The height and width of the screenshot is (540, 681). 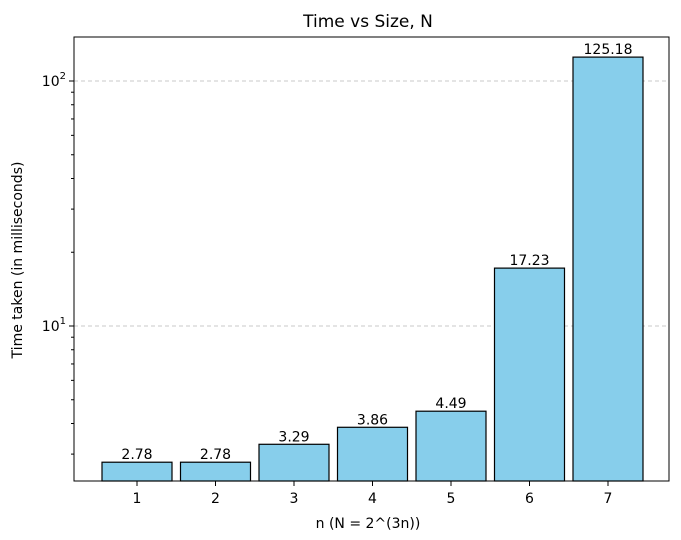 What do you see at coordinates (368, 524) in the screenshot?
I see `x-axis-label: n (N = 2^(3n))` at bounding box center [368, 524].